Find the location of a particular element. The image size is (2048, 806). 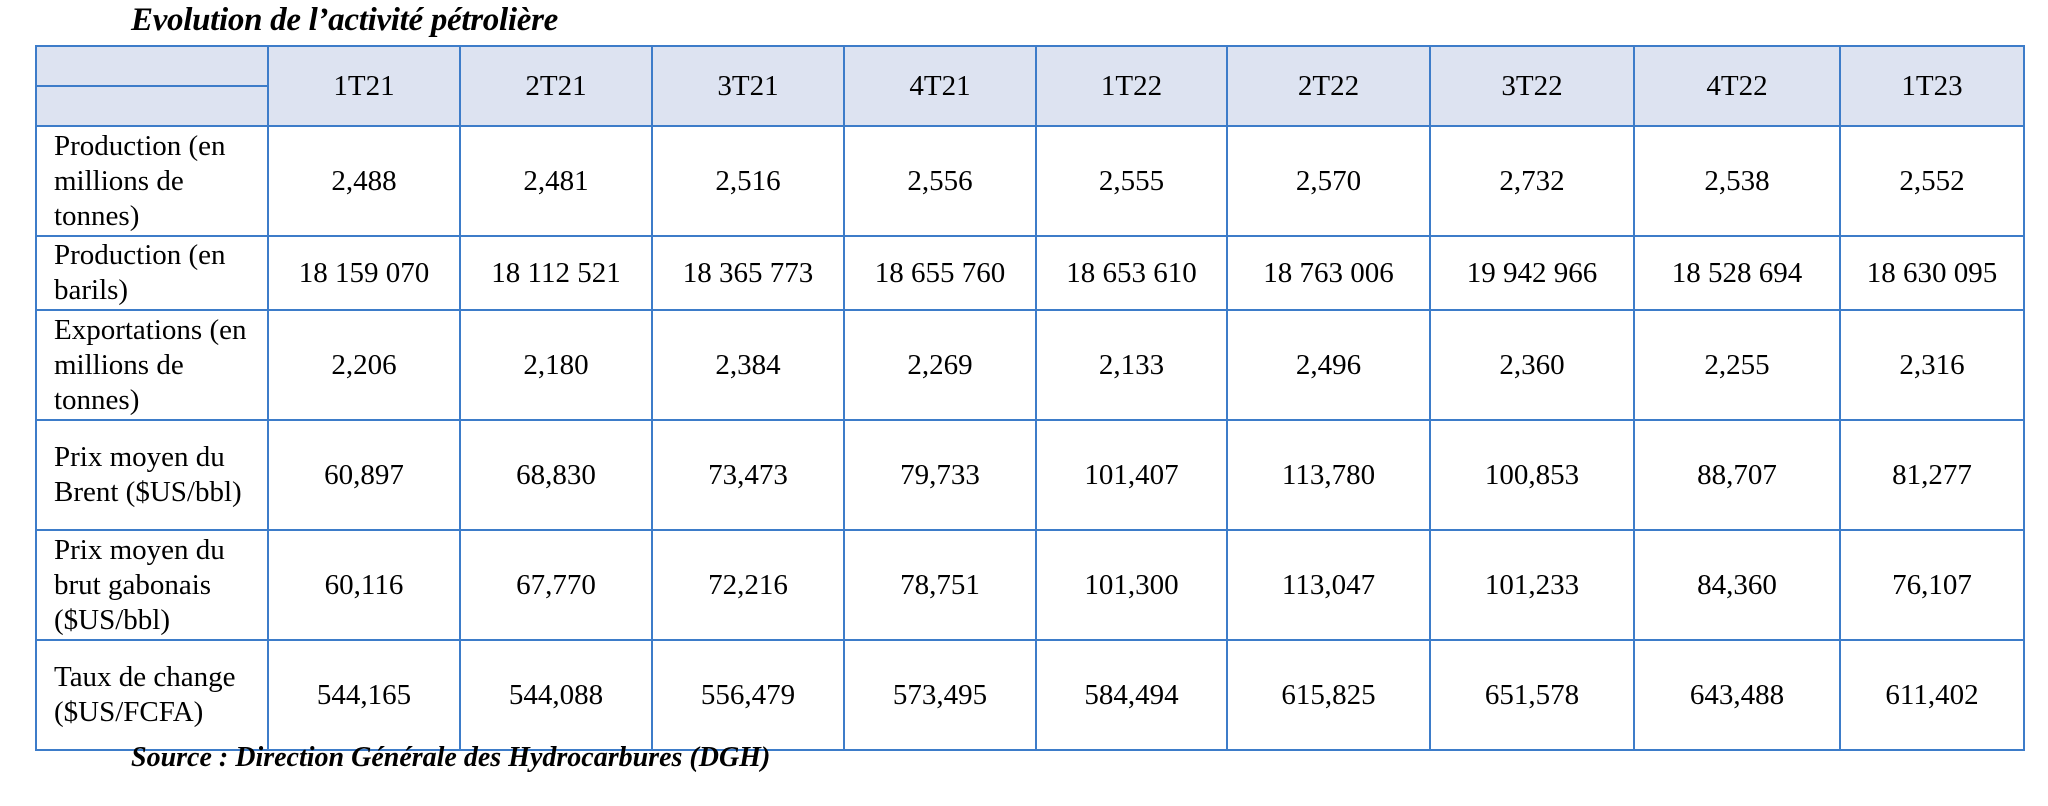

column-header: 1T23 is located at coordinates (1932, 86).